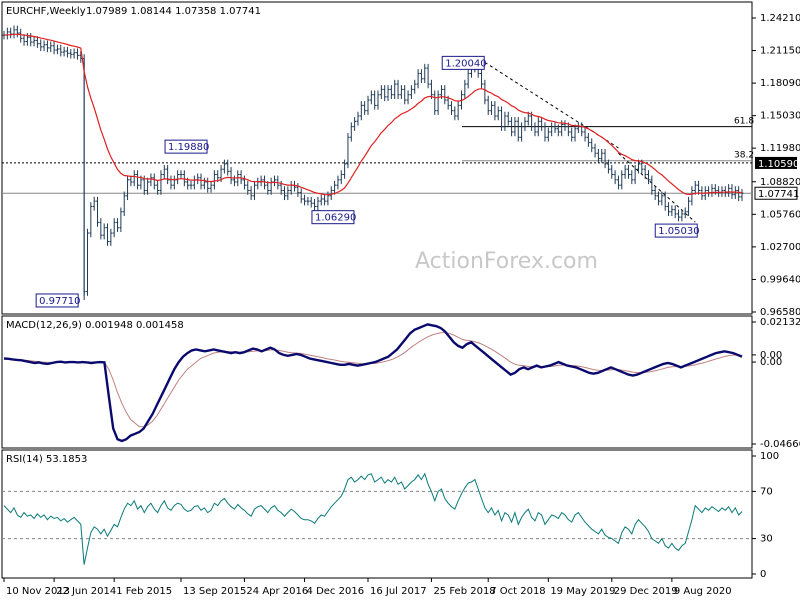  Describe the element at coordinates (333, 217) in the screenshot. I see `price-annotation: 1.06290` at that location.